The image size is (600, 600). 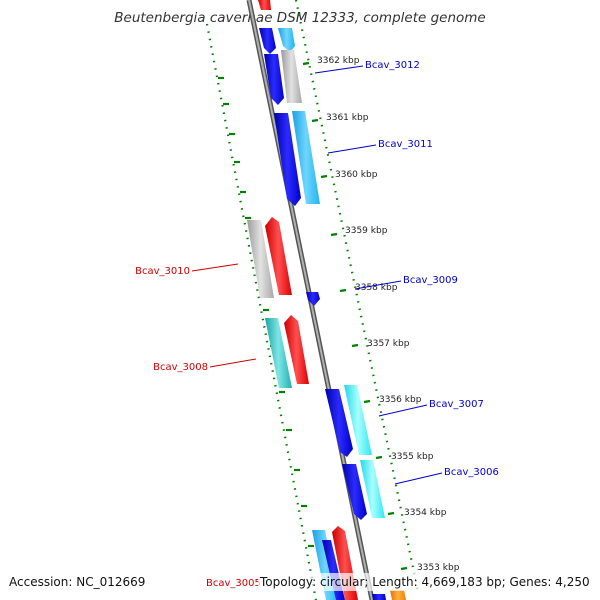 What do you see at coordinates (356, 175) in the screenshot?
I see `scale-label: 3360 kbp` at bounding box center [356, 175].